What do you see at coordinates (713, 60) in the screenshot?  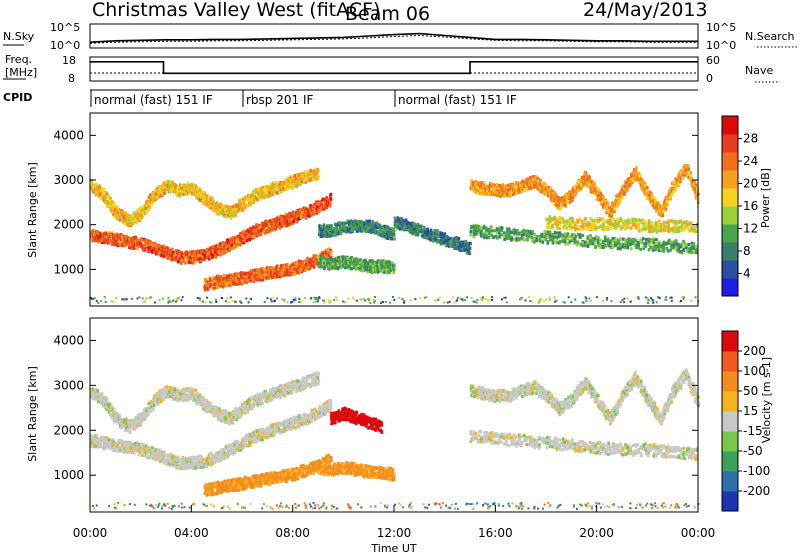 I see `nave-tick-top: 60` at bounding box center [713, 60].